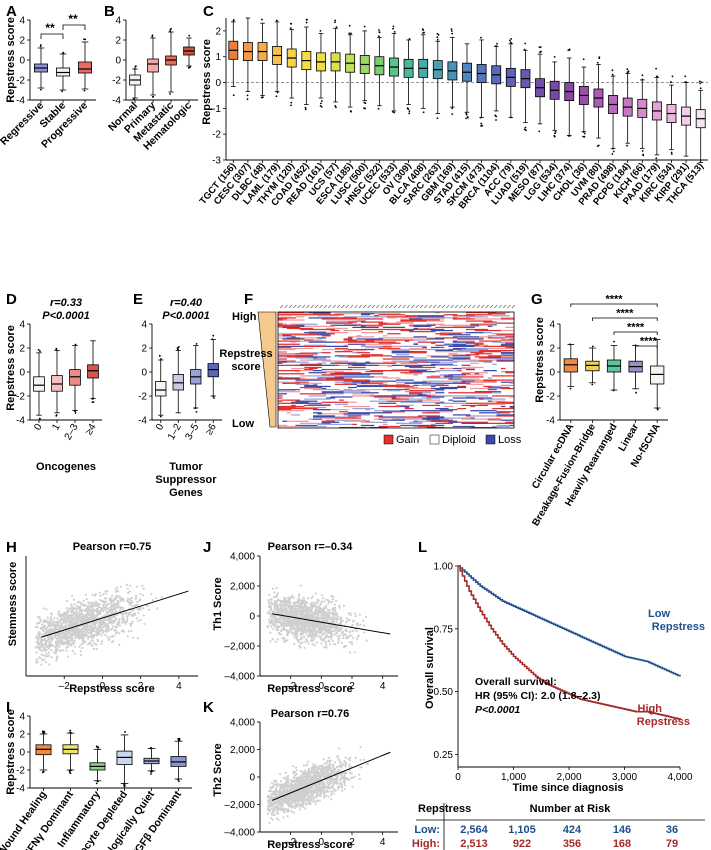 This screenshot has width=711, height=850. What do you see at coordinates (144, 349) in the screenshot?
I see `panel-e-y-tick-label: 2` at bounding box center [144, 349].